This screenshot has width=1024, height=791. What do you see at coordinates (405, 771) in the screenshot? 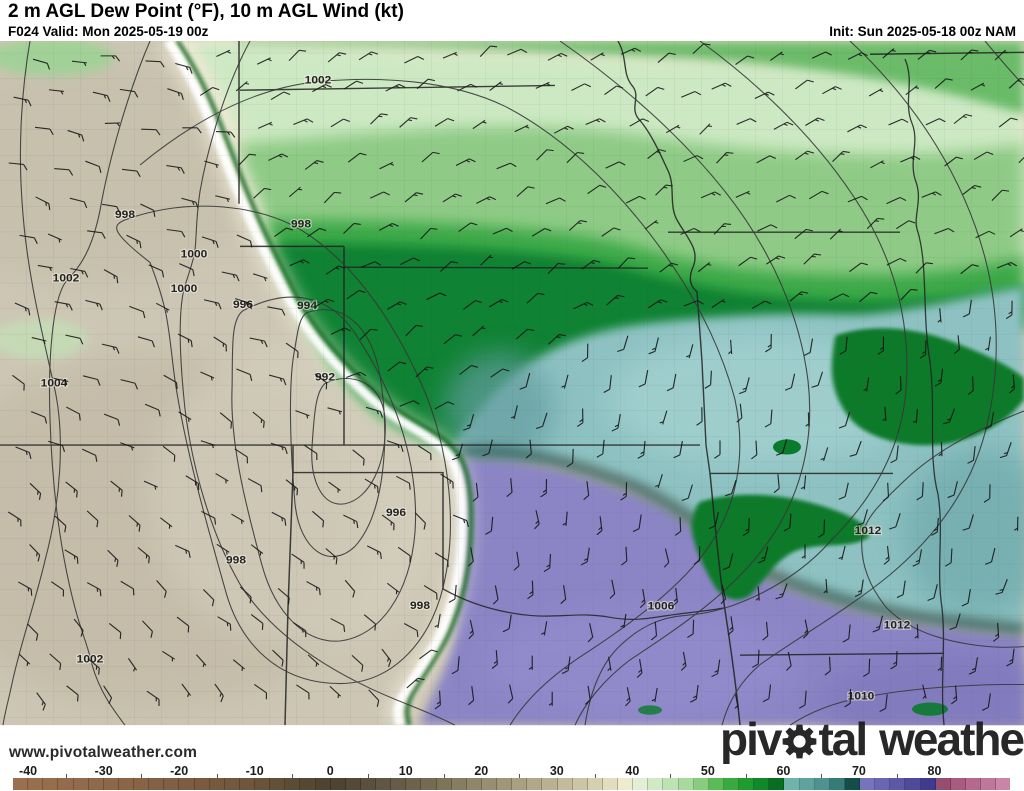
I see `colorbar-tick-10: 10` at bounding box center [405, 771].